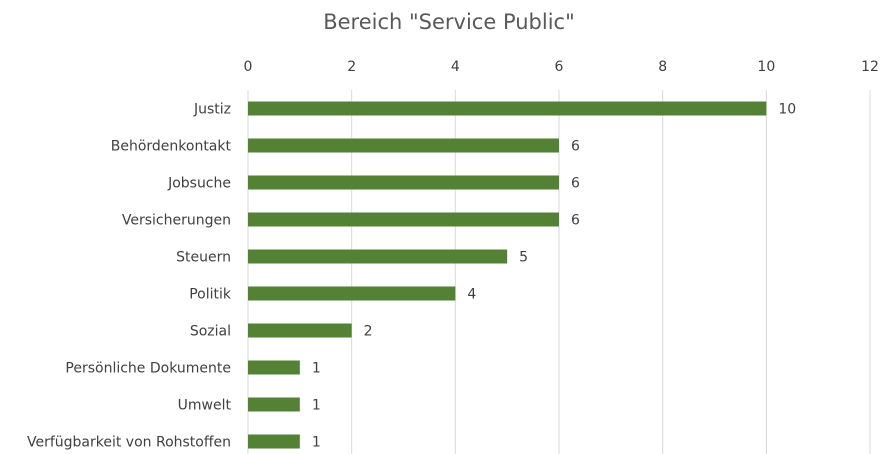 This screenshot has height=454, width=882. I want to click on y-tick-label: Behördenkontakt, so click(171, 147).